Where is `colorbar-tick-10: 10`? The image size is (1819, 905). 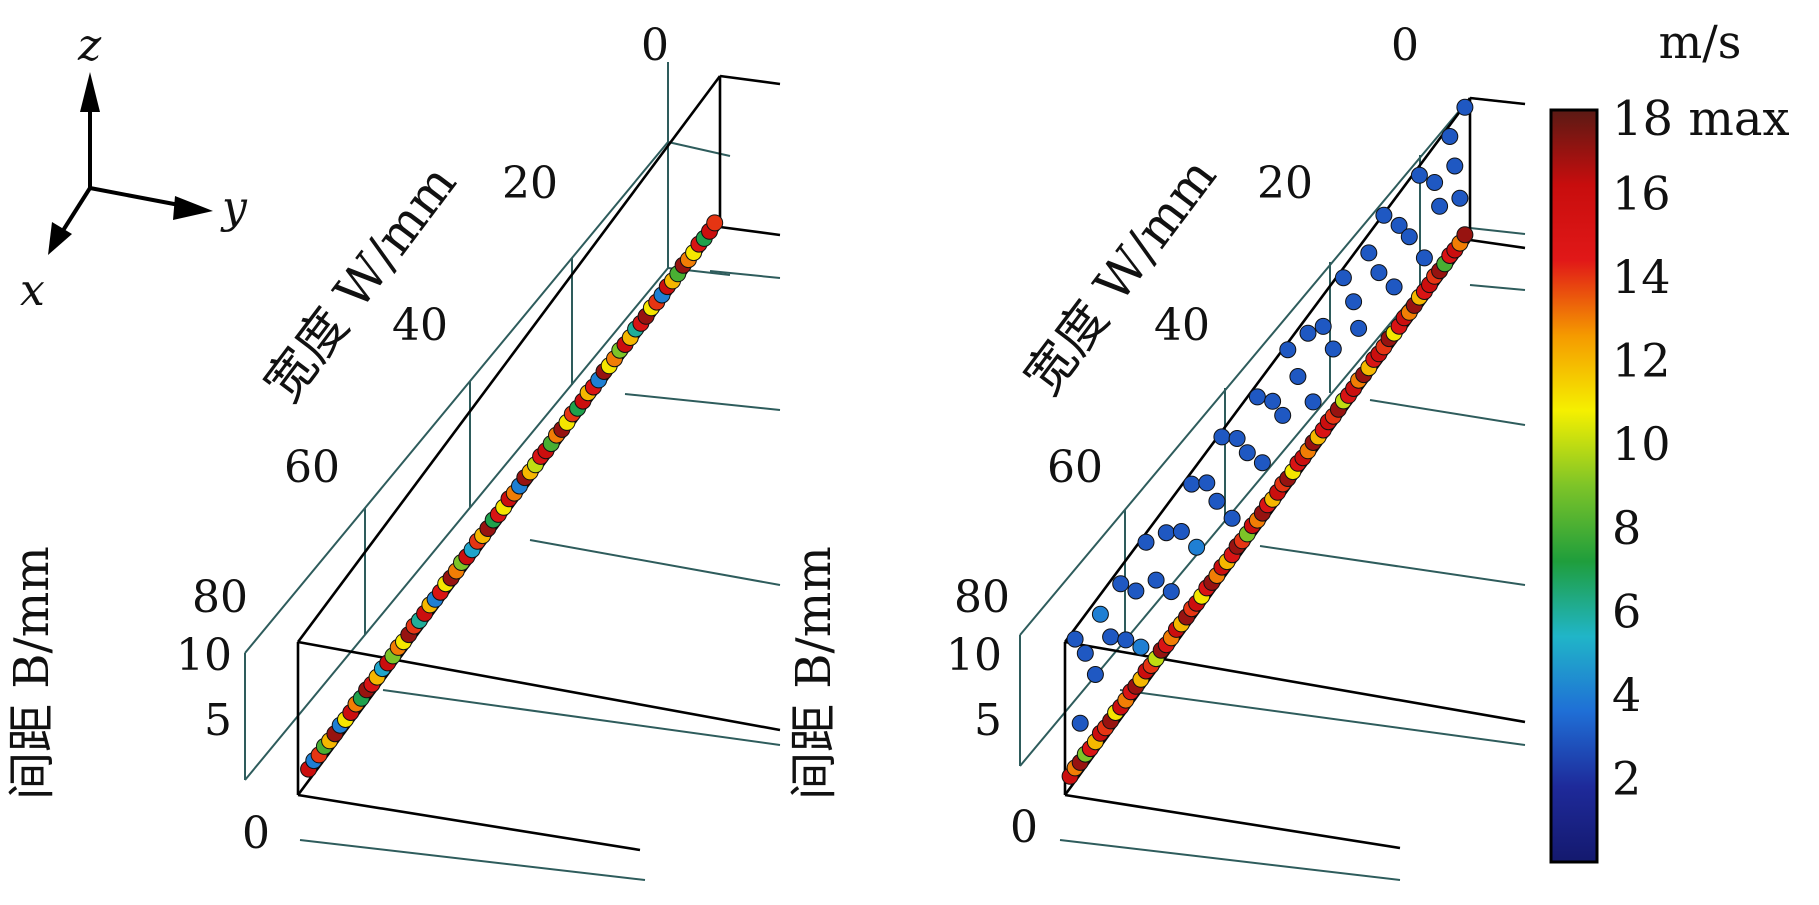 colorbar-tick-10: 10 is located at coordinates (1641, 444).